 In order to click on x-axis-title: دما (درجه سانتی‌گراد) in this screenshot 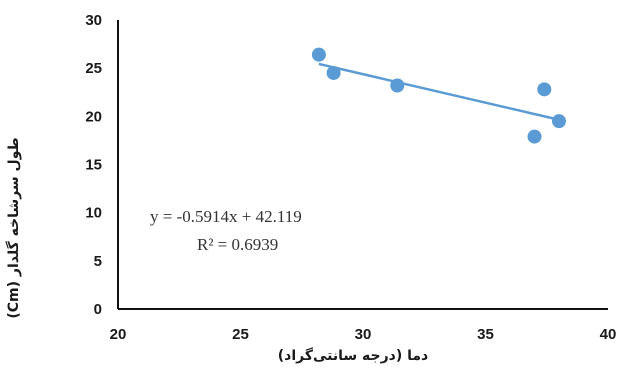, I will do `click(353, 355)`.